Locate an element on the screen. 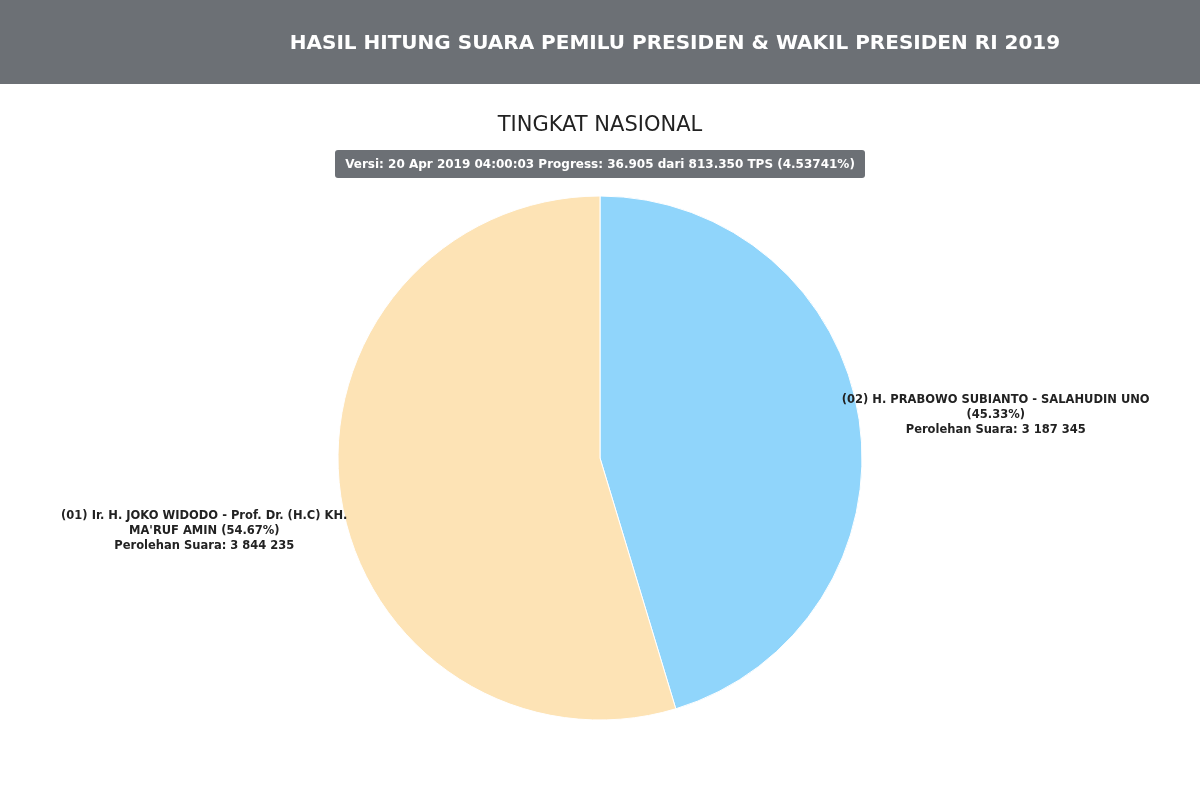 The height and width of the screenshot is (800, 1200). chart-subtitle: TINGKAT NASIONAL is located at coordinates (600, 124).